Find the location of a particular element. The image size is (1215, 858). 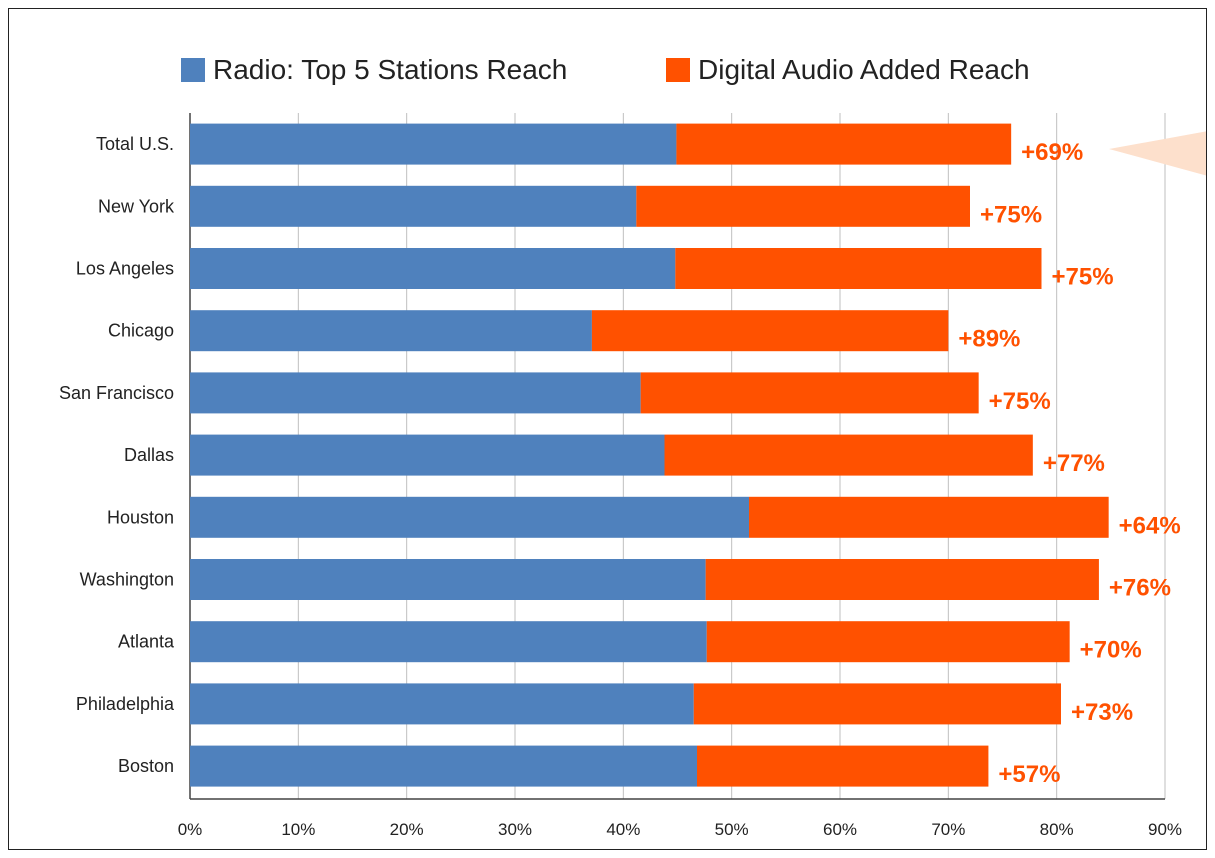

x-tick-label: 60% is located at coordinates (840, 829).